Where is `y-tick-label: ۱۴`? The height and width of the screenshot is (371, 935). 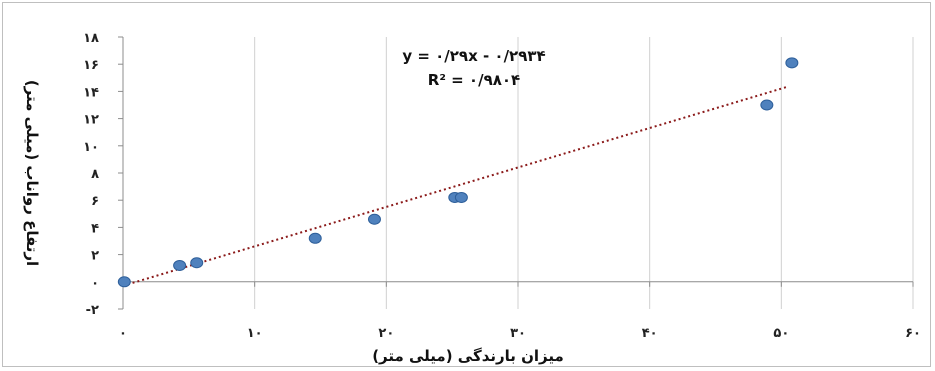 y-tick-label: ۱۴ is located at coordinates (91, 92).